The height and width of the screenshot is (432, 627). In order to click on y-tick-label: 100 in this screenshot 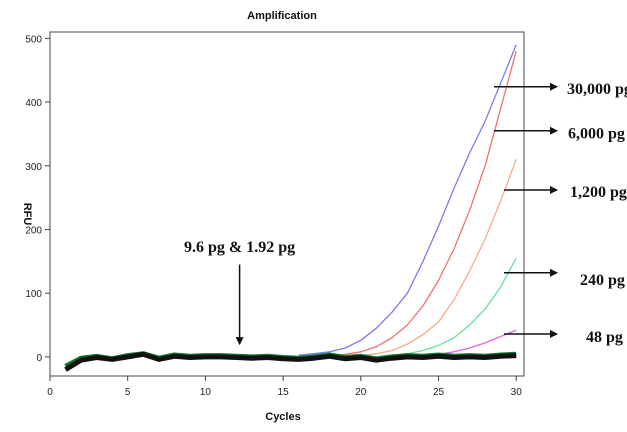, I will do `click(33, 294)`.